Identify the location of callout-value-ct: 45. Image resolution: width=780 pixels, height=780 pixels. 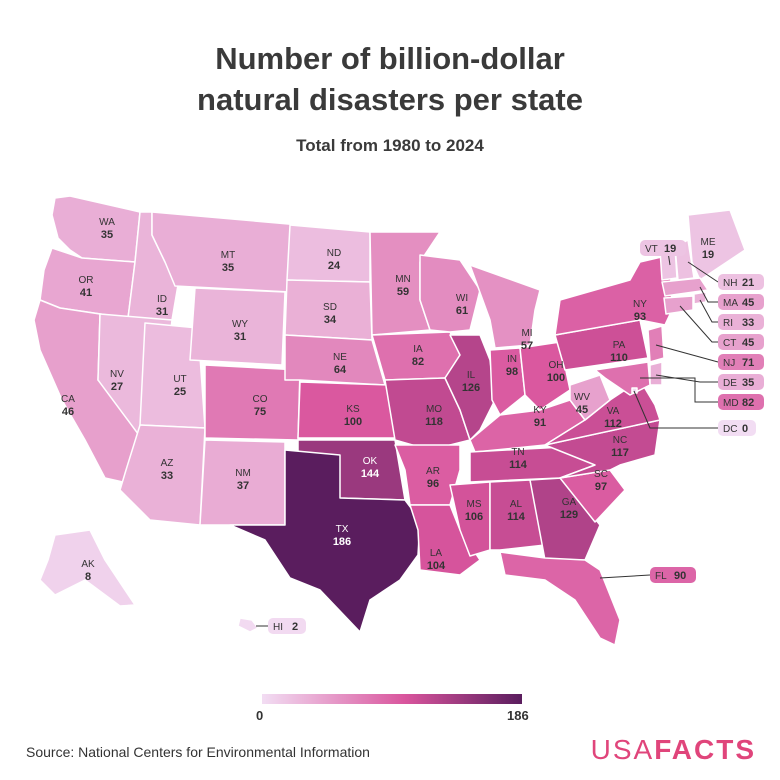
(748, 343).